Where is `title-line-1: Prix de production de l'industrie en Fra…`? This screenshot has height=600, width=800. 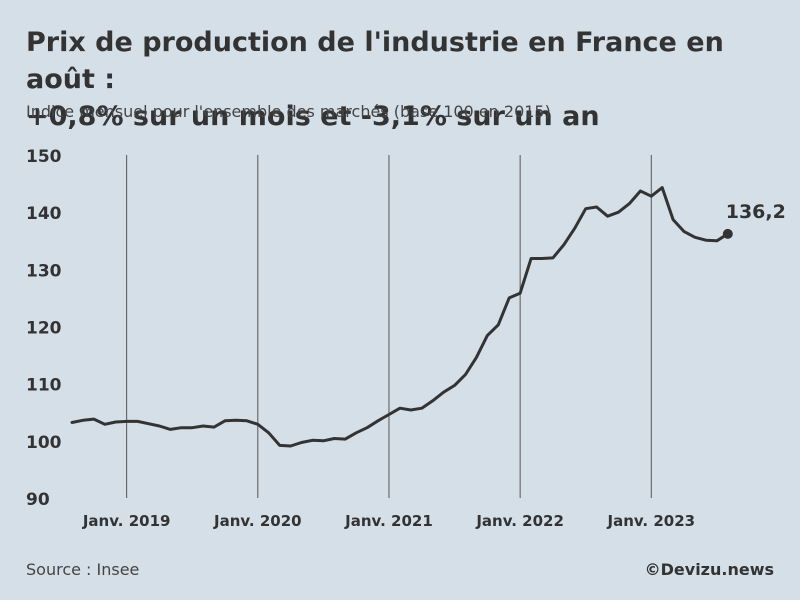 title-line-1: Prix de production de l'industrie en Fra… is located at coordinates (375, 61).